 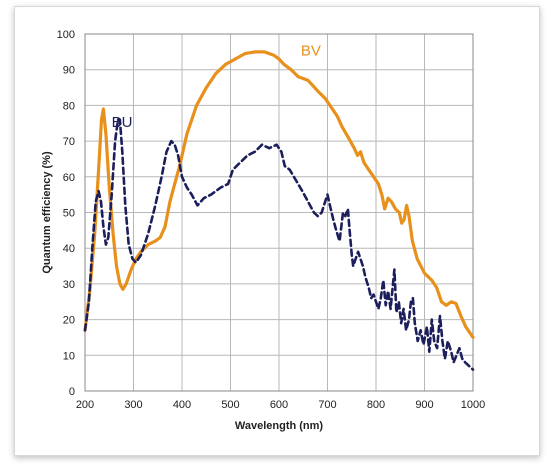 What do you see at coordinates (72, 392) in the screenshot?
I see `y-tick-label: 0` at bounding box center [72, 392].